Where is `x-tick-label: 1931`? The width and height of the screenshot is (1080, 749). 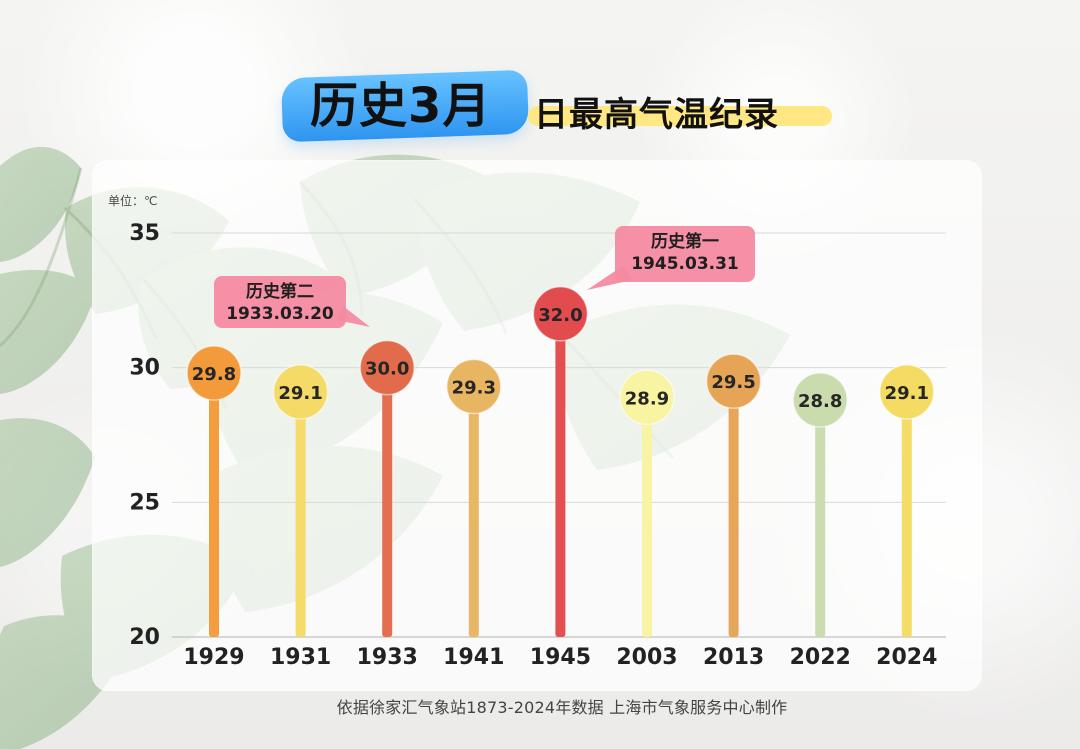
x-tick-label: 1931 is located at coordinates (300, 657).